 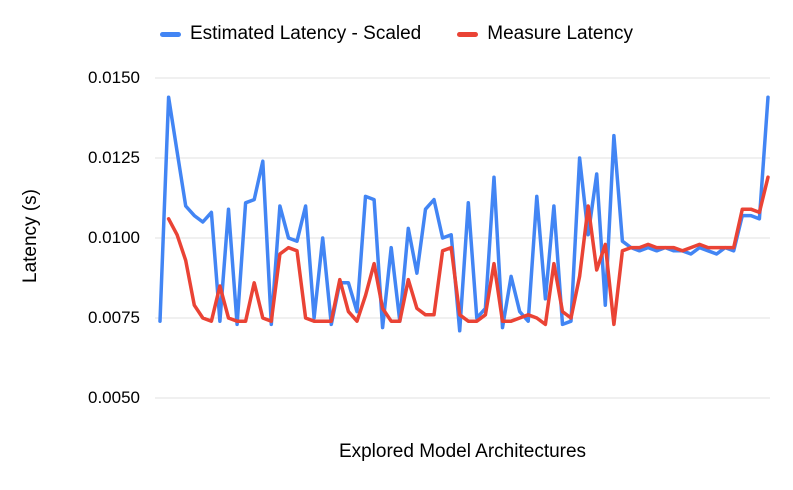 I want to click on y-tick-label: 0.0075, so click(x=114, y=317).